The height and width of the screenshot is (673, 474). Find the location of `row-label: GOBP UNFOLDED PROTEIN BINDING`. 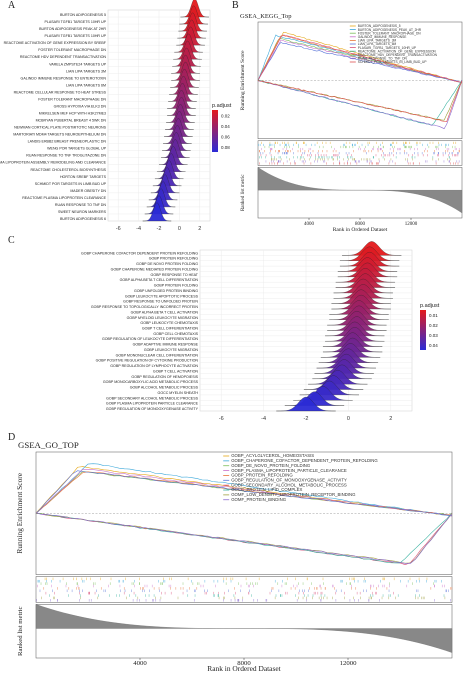

row-label: GOBP UNFOLDED PROTEIN BINDING is located at coordinates (166, 291).